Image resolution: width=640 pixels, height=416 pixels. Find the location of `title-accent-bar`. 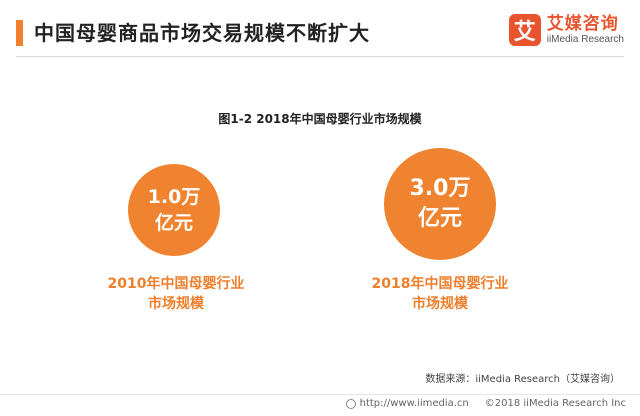

title-accent-bar is located at coordinates (19, 33).